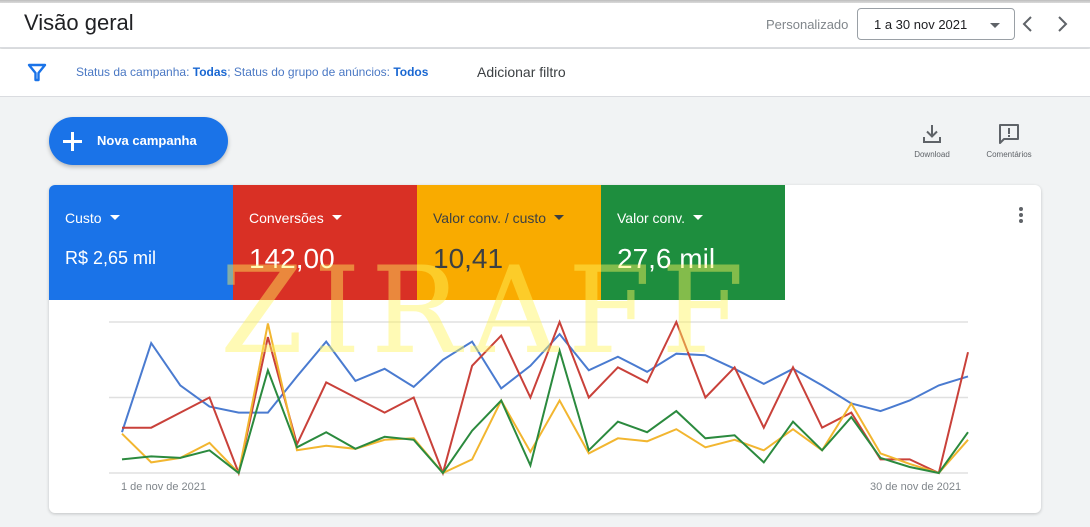 The height and width of the screenshot is (527, 1090). What do you see at coordinates (921, 24) in the screenshot?
I see `date-range-value: 1 a 30 nov 2021` at bounding box center [921, 24].